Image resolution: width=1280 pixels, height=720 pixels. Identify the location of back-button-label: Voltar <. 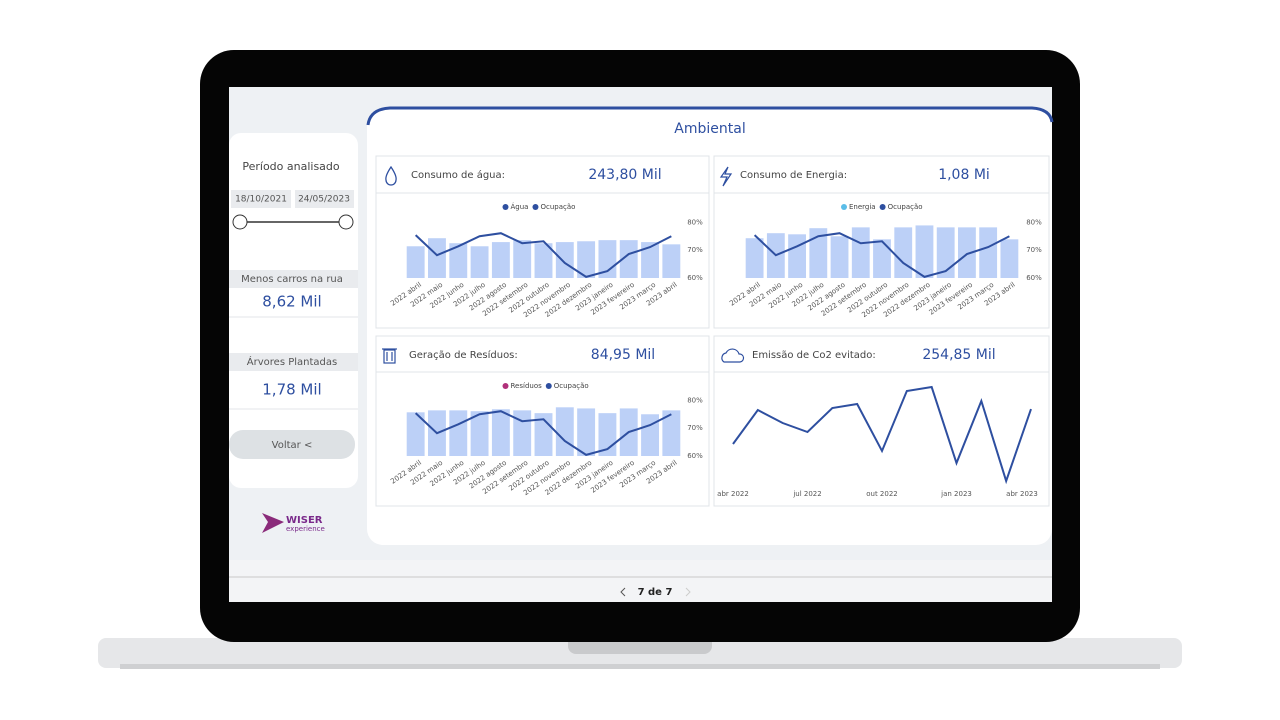
(292, 445).